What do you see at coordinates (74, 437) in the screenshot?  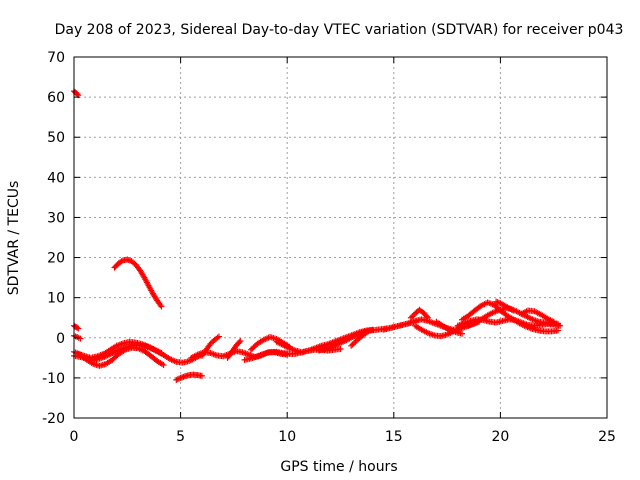 I see `x-tick-label: 0` at bounding box center [74, 437].